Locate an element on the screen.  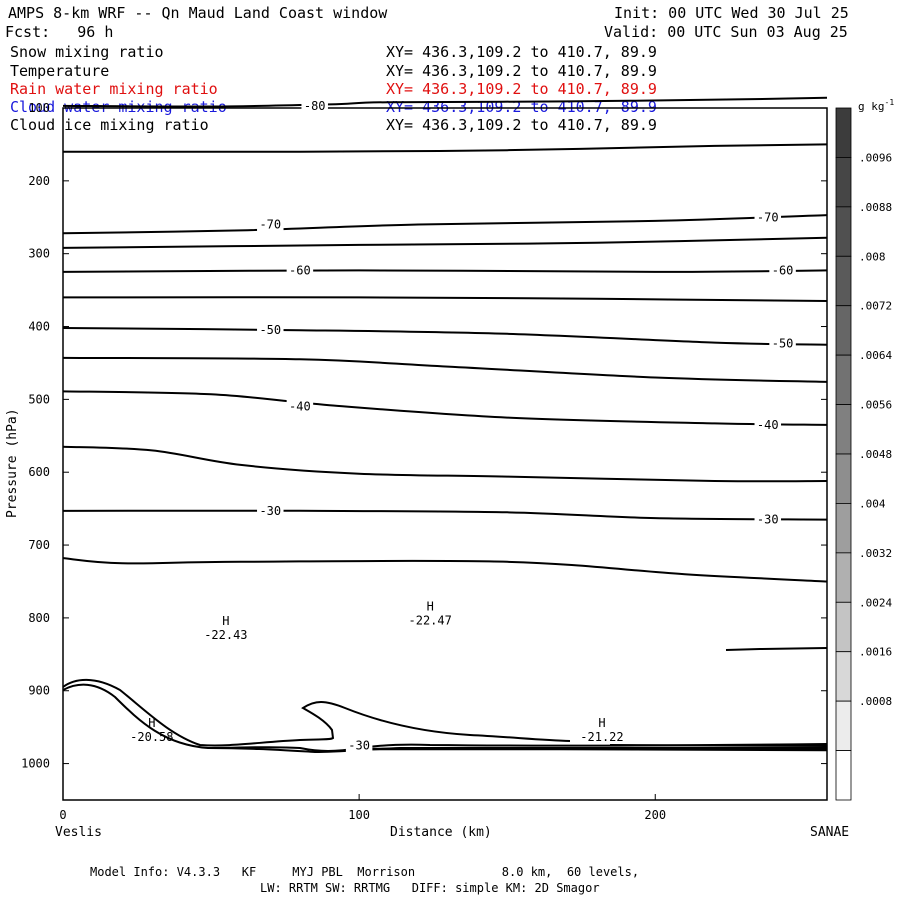
y-tick-label: 1000 is located at coordinates (35, 764).